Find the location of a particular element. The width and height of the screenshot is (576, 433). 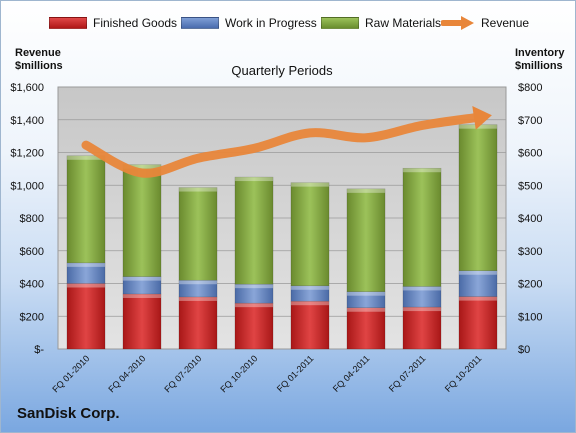

right-axis-title: Inventory $millions is located at coordinates (540, 60).